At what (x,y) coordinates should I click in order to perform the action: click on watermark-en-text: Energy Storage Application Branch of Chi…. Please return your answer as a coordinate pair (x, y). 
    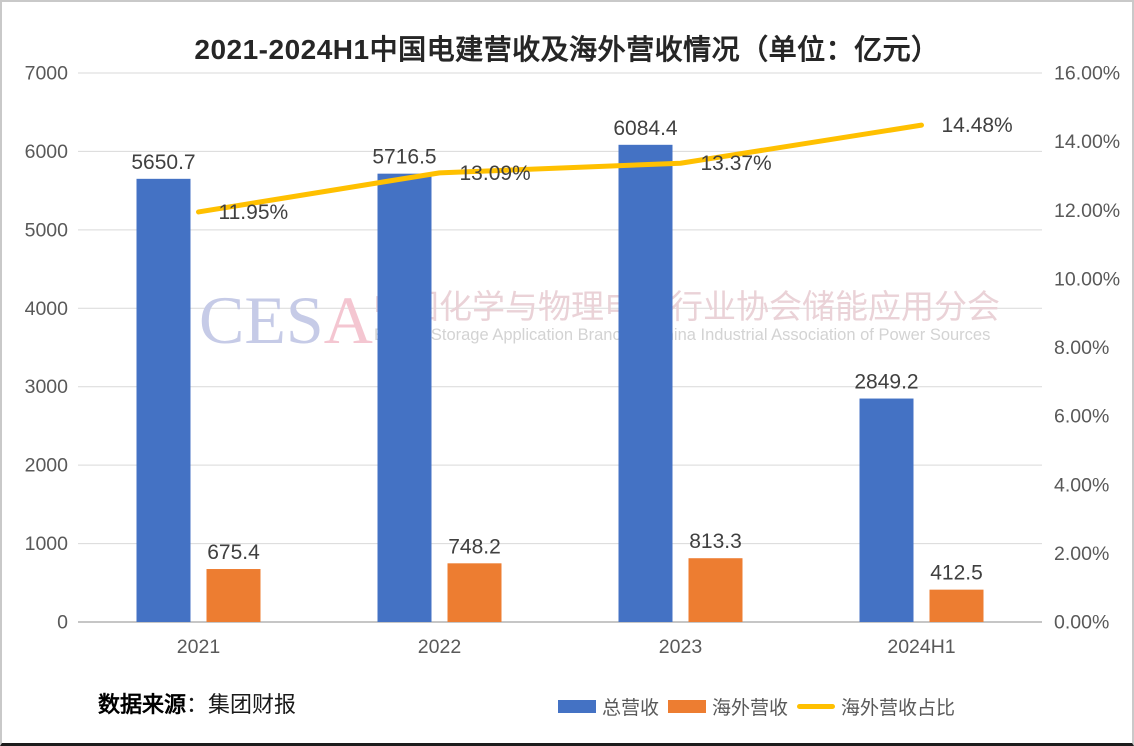
    Looking at the image, I should click on (682, 335).